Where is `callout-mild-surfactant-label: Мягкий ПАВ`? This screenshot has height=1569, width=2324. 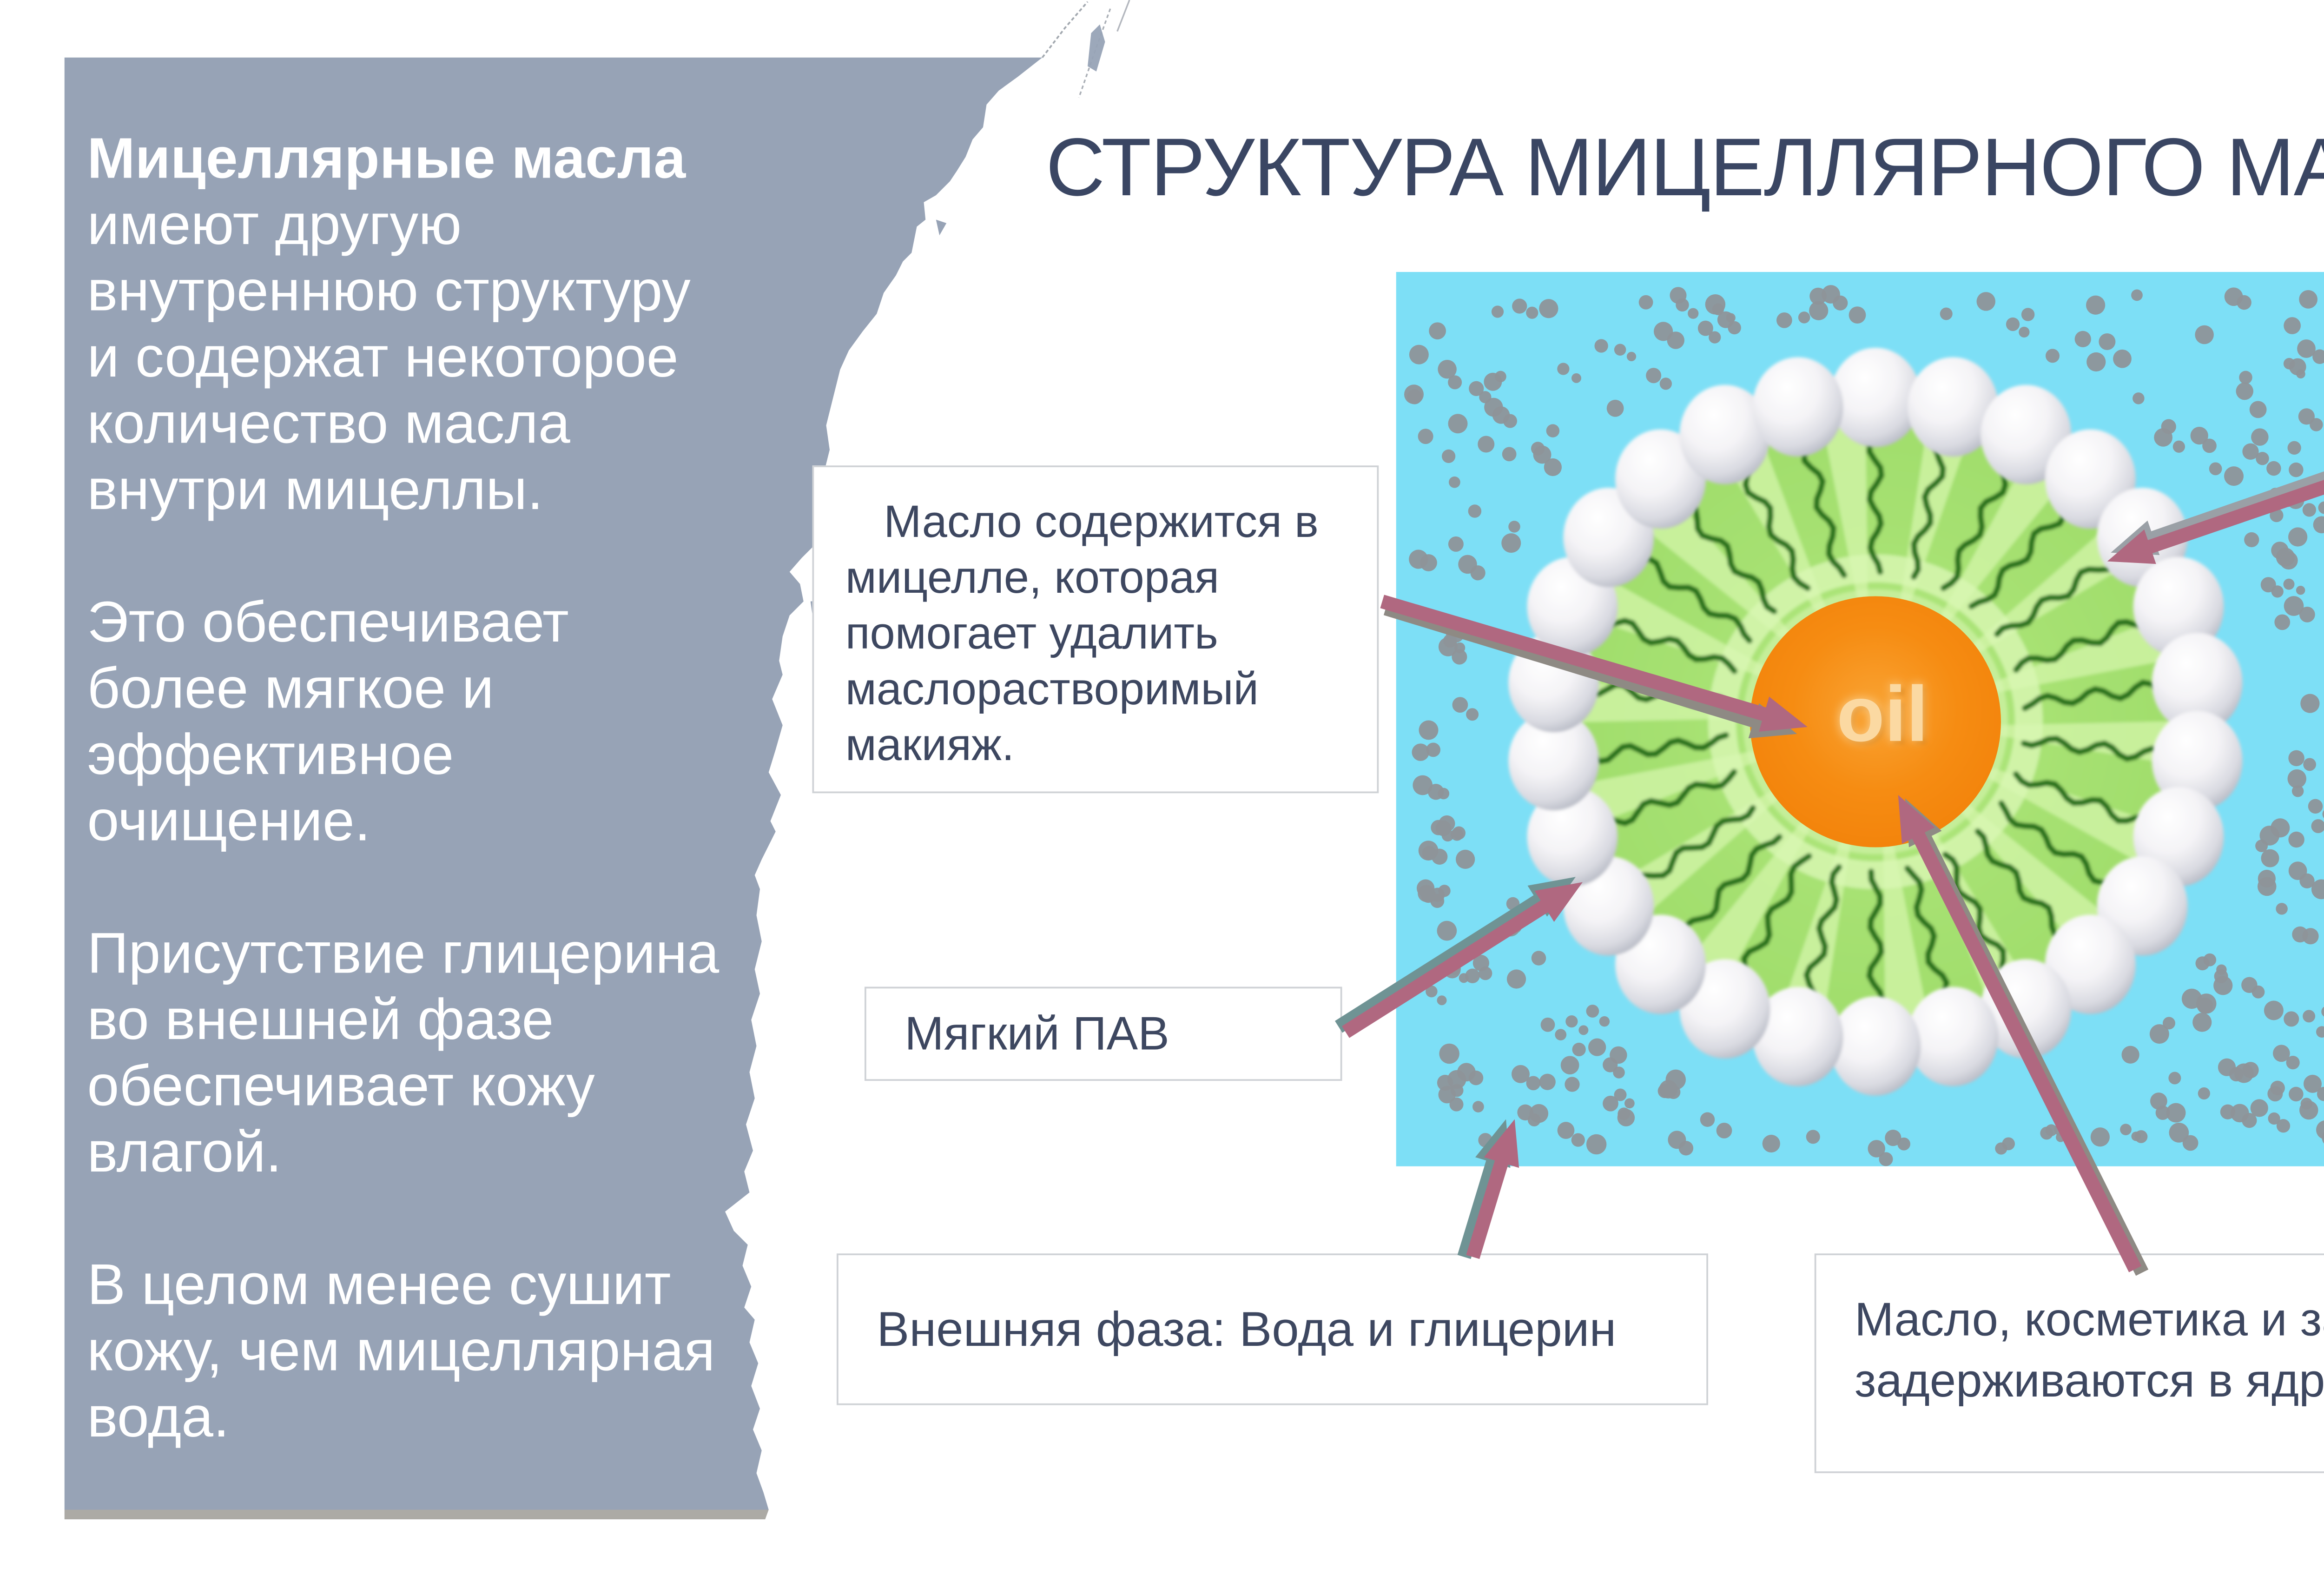 callout-mild-surfactant-label: Мягкий ПАВ is located at coordinates (1037, 1032).